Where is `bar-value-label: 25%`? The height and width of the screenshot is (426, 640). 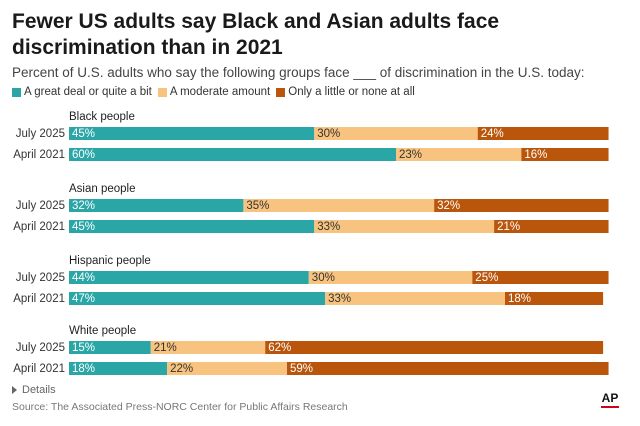
bar-value-label: 25% is located at coordinates (486, 278).